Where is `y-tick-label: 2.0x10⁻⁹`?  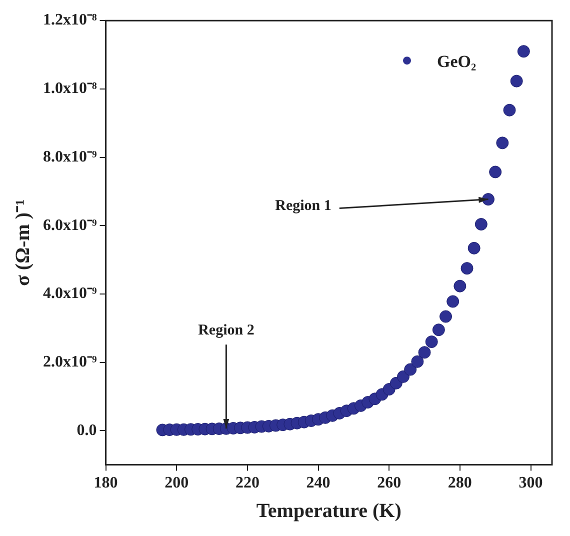
y-tick-label: 2.0x10⁻⁹ is located at coordinates (70, 361).